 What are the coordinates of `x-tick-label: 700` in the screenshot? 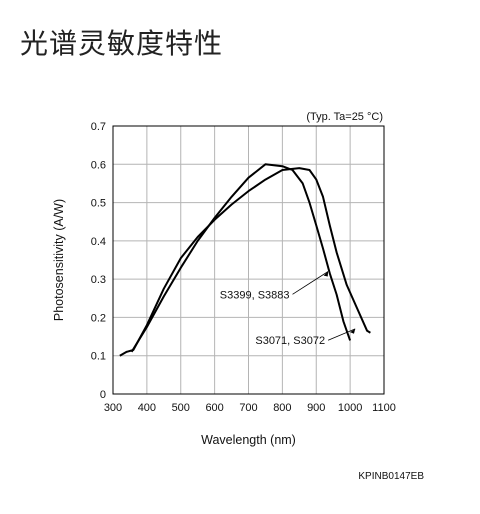 It's located at (248, 408).